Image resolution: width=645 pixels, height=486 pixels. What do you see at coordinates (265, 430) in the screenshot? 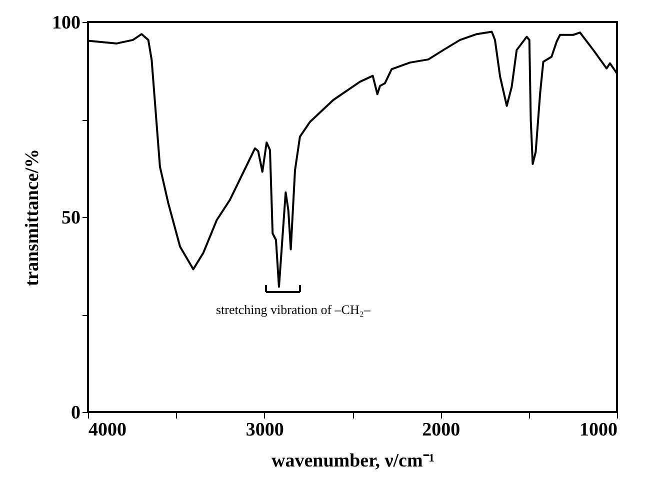
I see `x-tick-label: 3000` at bounding box center [265, 430].